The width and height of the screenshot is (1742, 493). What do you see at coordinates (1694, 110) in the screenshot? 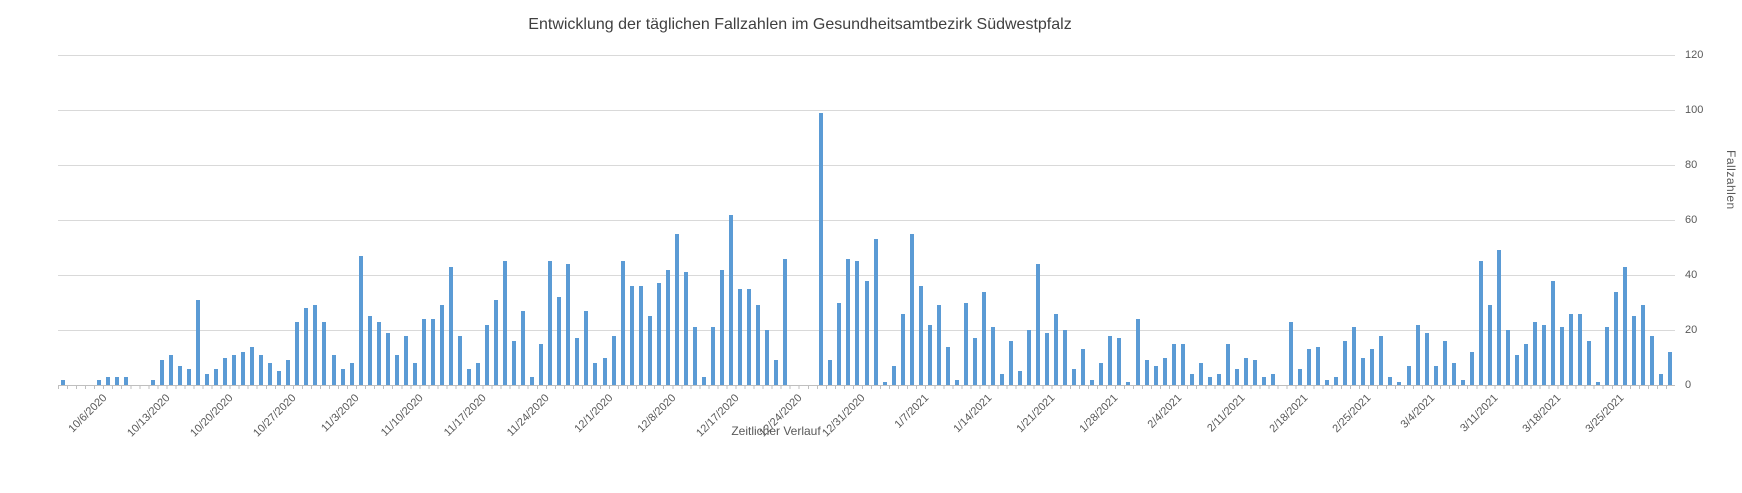
I see `y-tick-label: 100` at bounding box center [1694, 110].